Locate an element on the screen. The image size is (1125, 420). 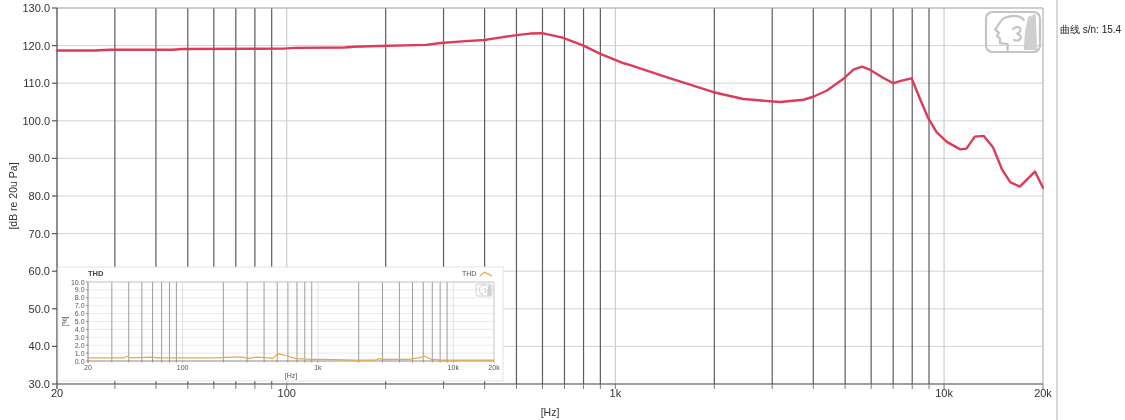
y-tick-label: 120.0 is located at coordinates (36, 45).